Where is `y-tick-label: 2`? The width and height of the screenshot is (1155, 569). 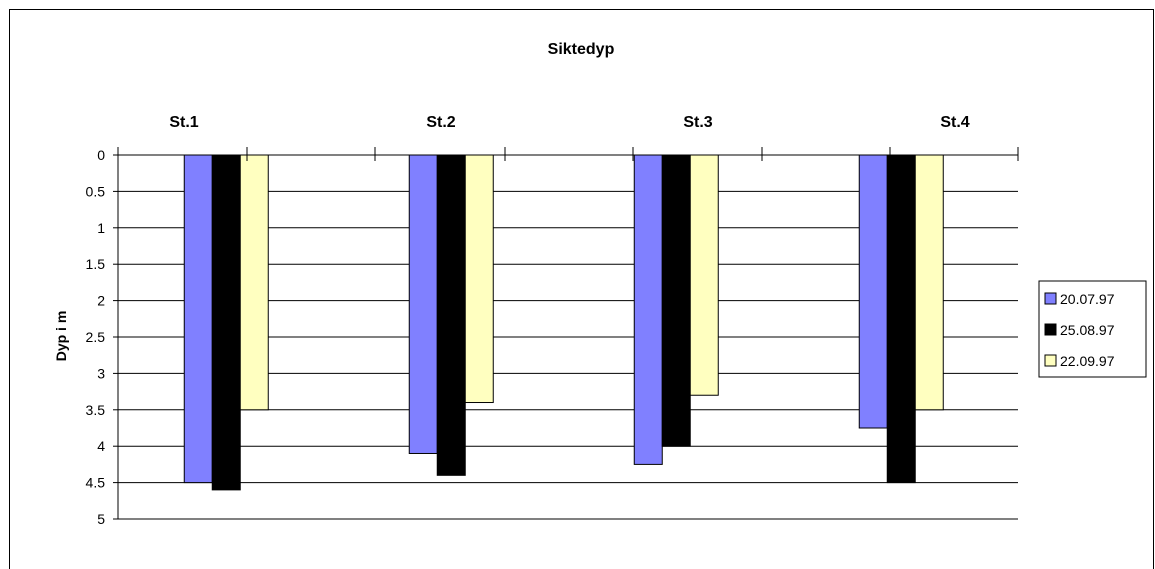
y-tick-label: 2 is located at coordinates (101, 301).